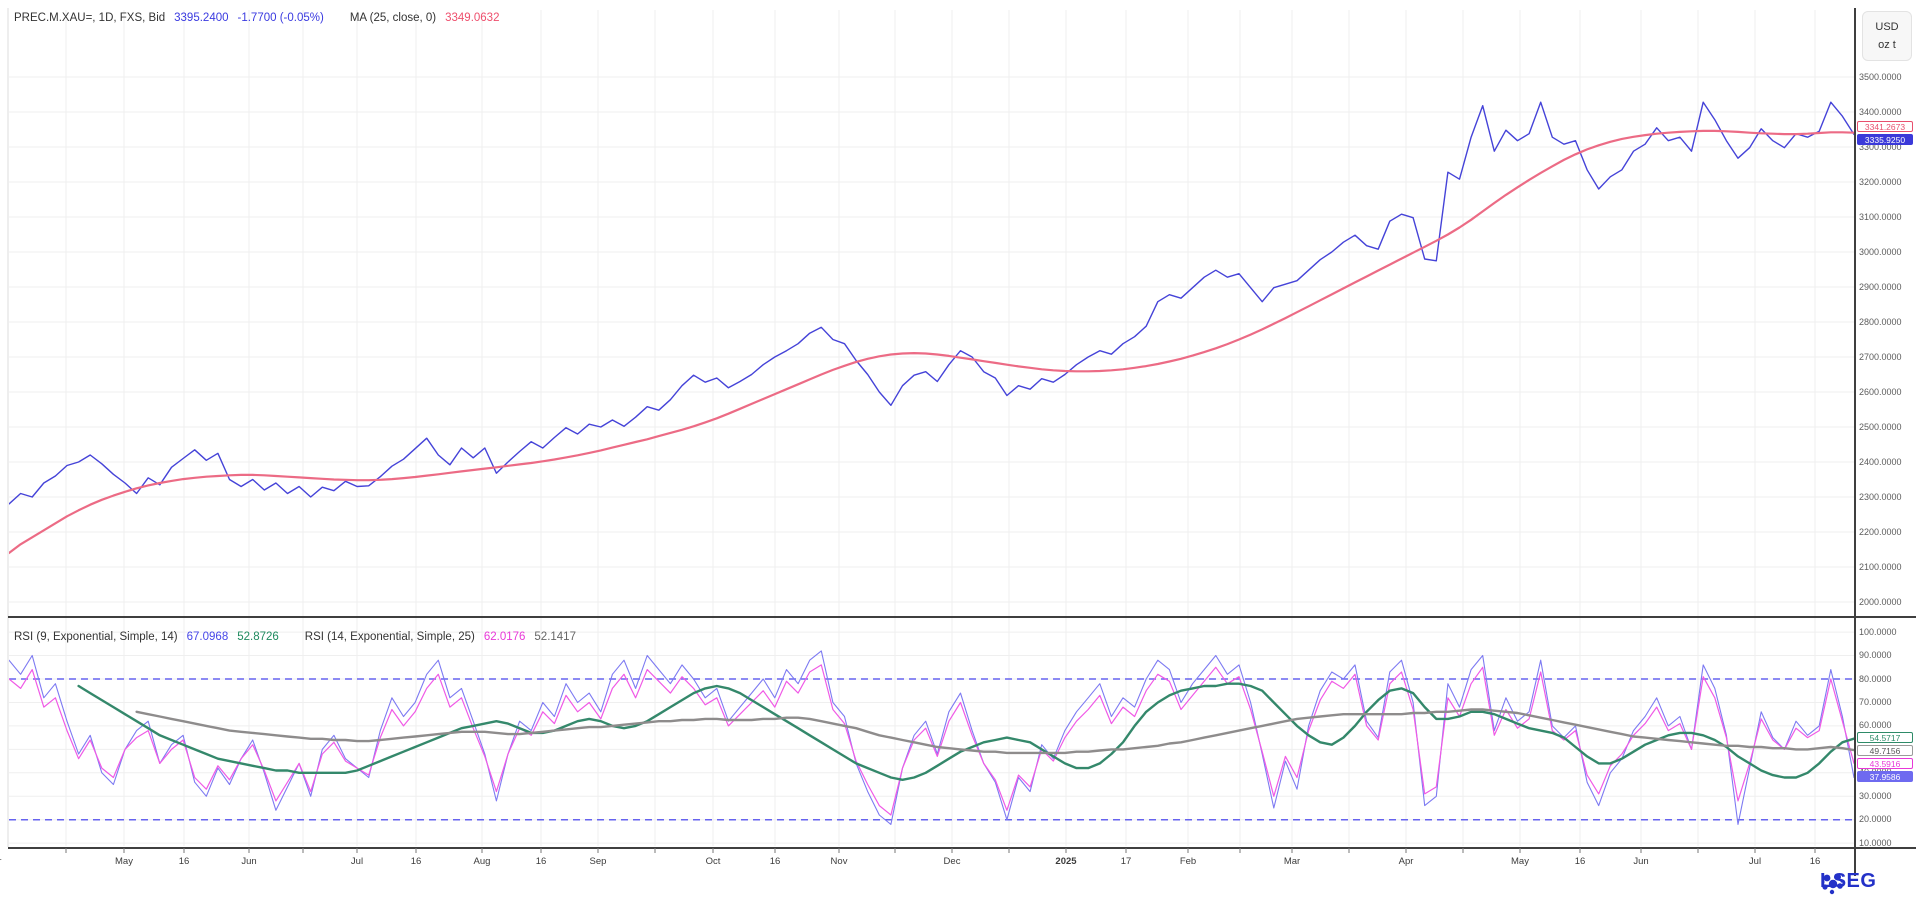  I want to click on price-tick-label: 2700.0000, so click(1880, 356).